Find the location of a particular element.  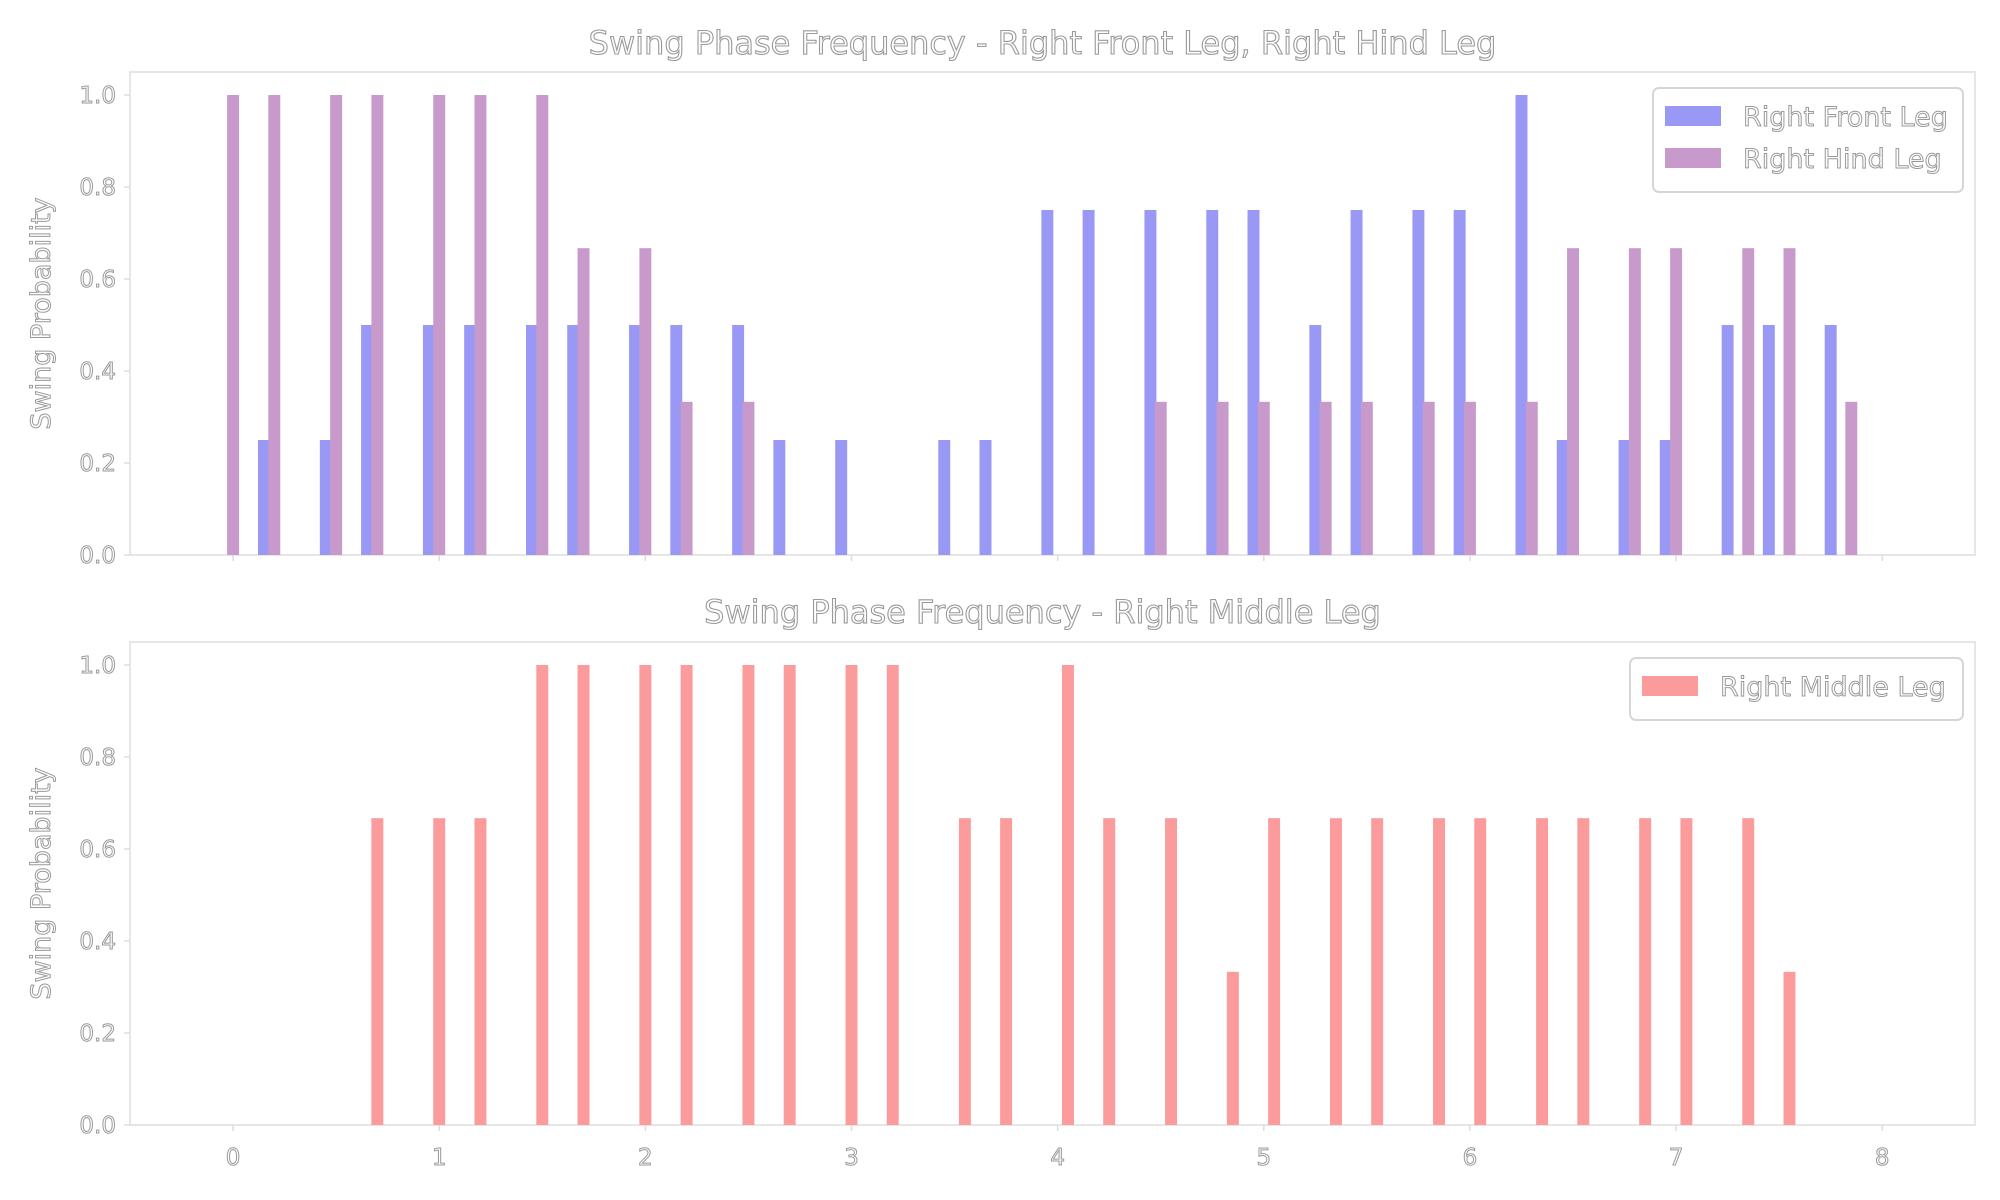

y-tick-label: 0.4 is located at coordinates (97, 942).